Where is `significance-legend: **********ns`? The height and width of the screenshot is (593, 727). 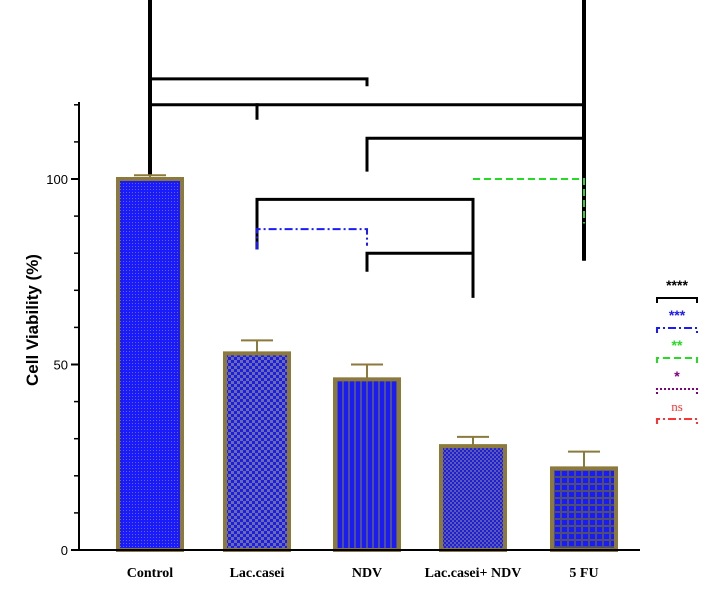 significance-legend: **********ns is located at coordinates (677, 350).